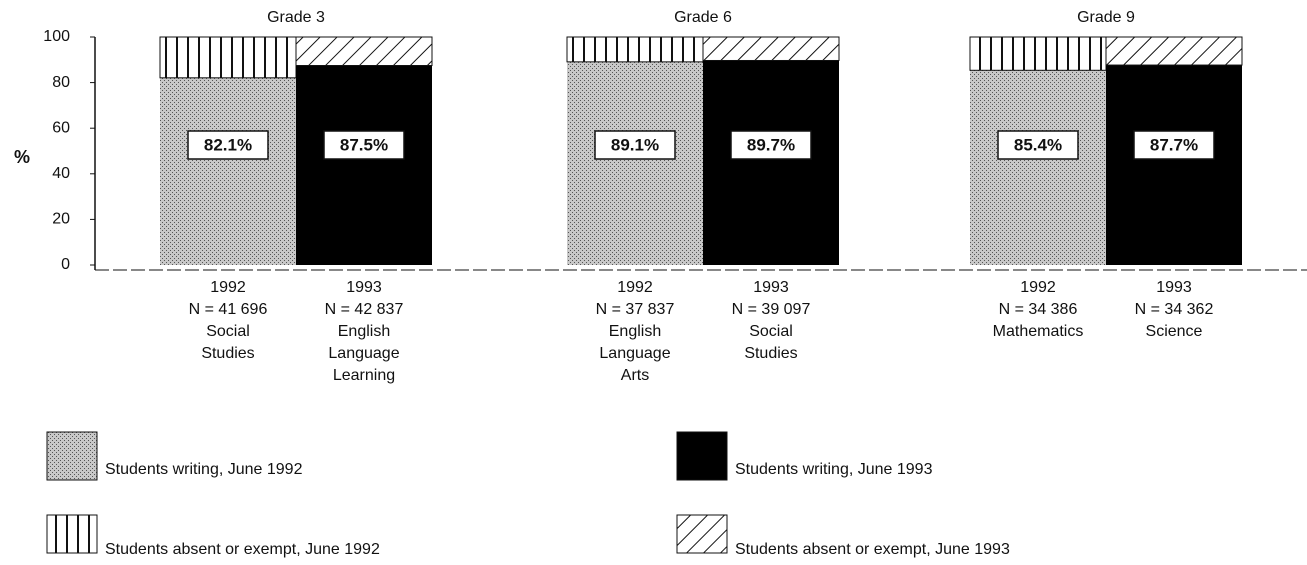  What do you see at coordinates (364, 375) in the screenshot?
I see `subject-label: Learning` at bounding box center [364, 375].